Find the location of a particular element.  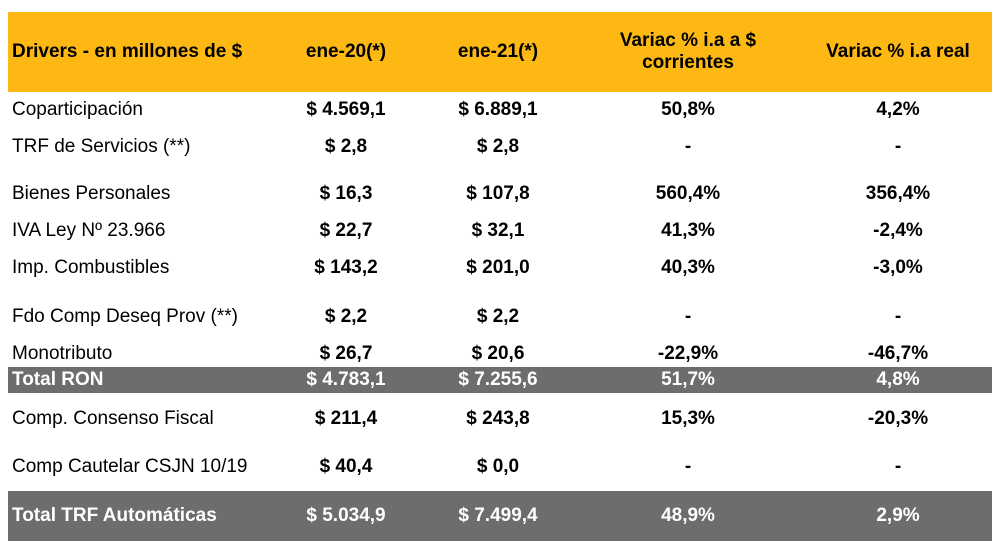

row-ene-20: $ 40,4 is located at coordinates (346, 466).